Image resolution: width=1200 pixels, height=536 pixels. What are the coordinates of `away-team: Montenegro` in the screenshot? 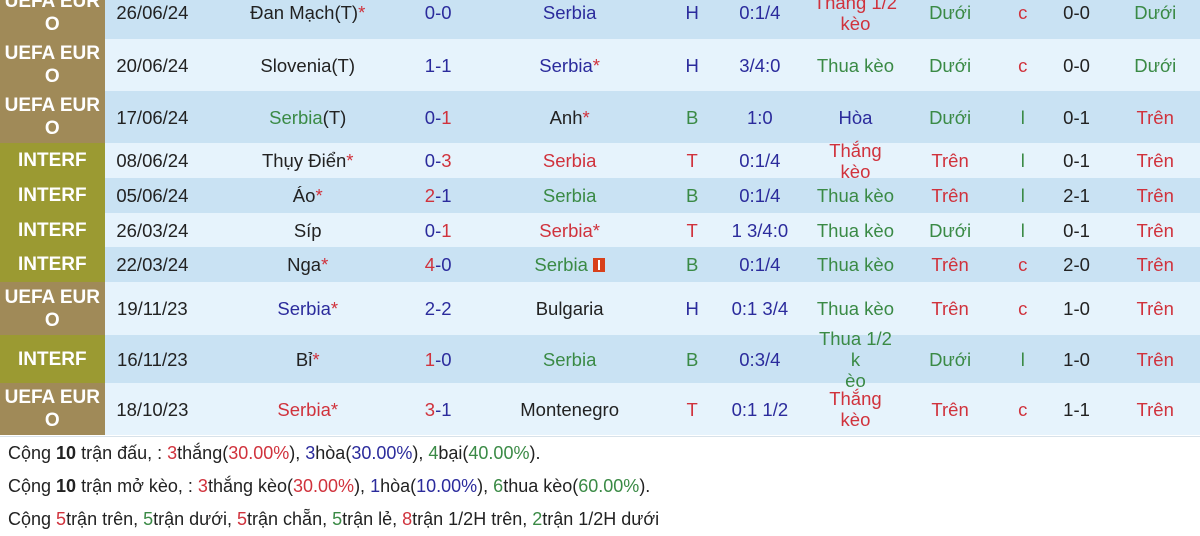 It's located at (569, 409).